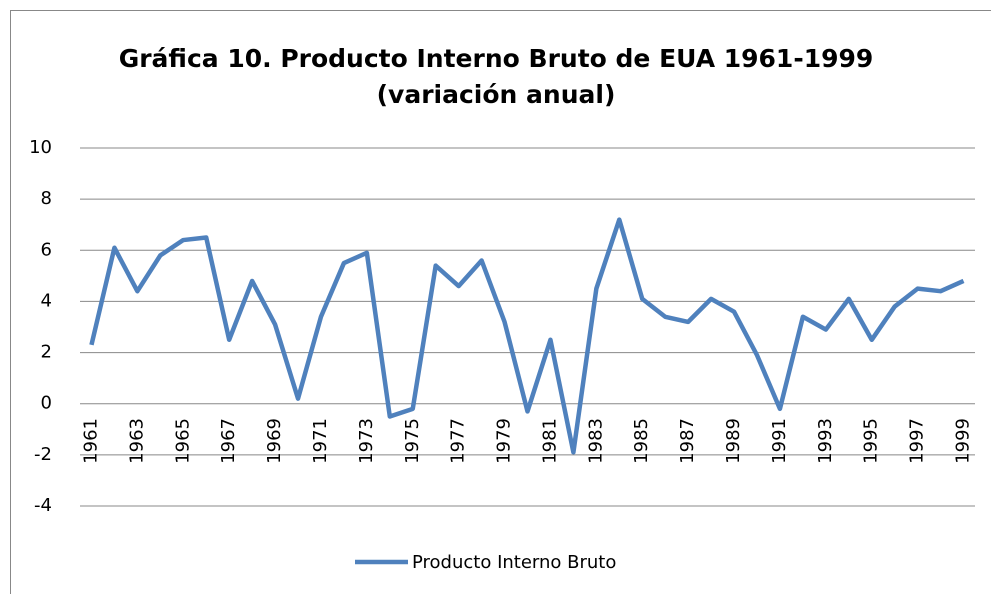  What do you see at coordinates (595, 441) in the screenshot?
I see `x-tick-label: 1983` at bounding box center [595, 441].